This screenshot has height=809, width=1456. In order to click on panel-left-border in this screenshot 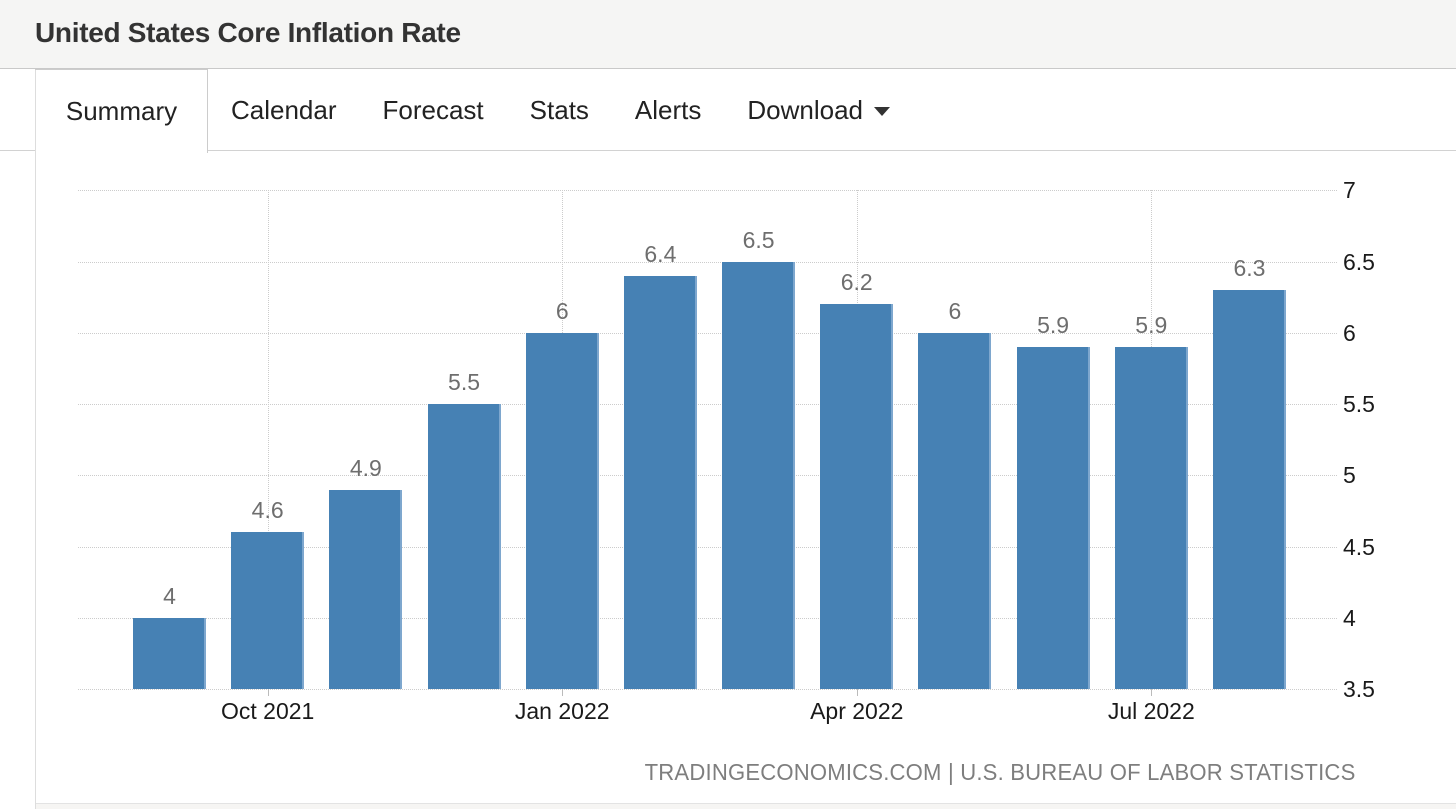, I will do `click(35, 439)`.